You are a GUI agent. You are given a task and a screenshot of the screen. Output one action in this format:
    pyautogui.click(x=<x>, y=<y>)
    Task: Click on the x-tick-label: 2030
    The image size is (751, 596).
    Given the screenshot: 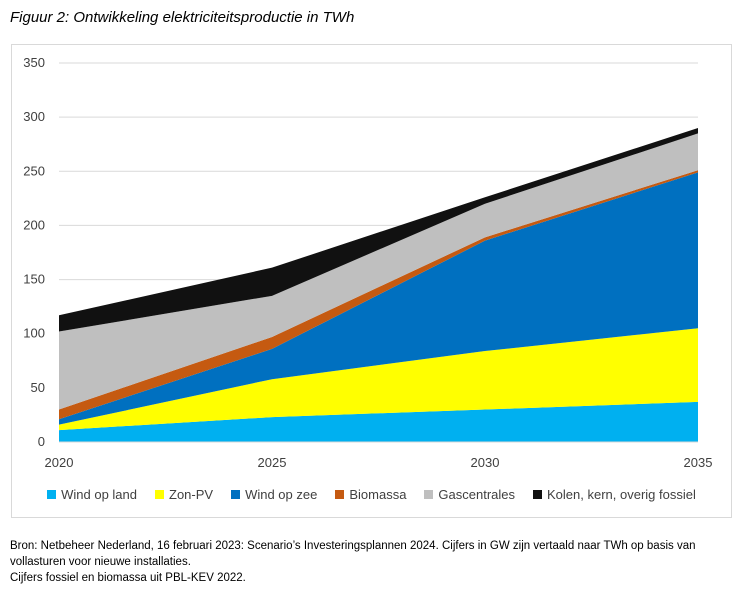 What is the action you would take?
    pyautogui.click(x=485, y=462)
    